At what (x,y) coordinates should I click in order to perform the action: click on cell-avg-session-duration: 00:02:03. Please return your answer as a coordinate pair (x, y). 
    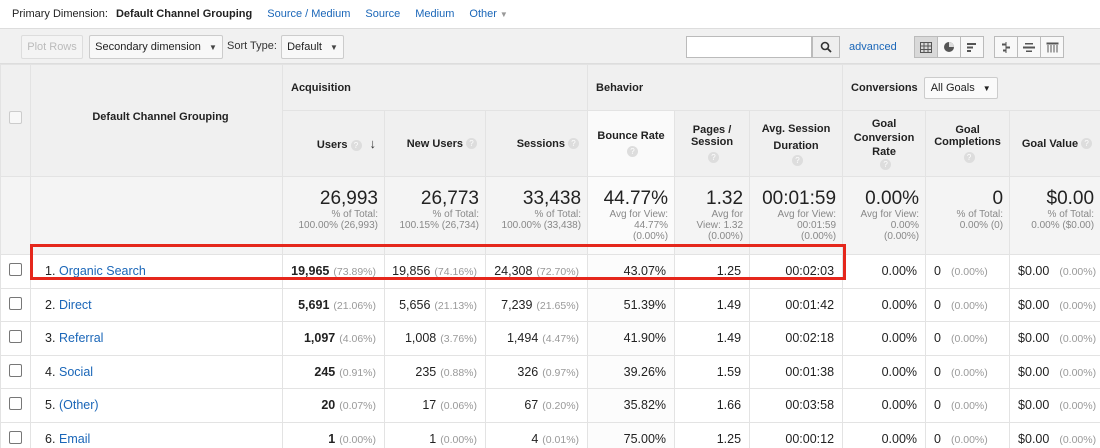
    Looking at the image, I should click on (796, 271).